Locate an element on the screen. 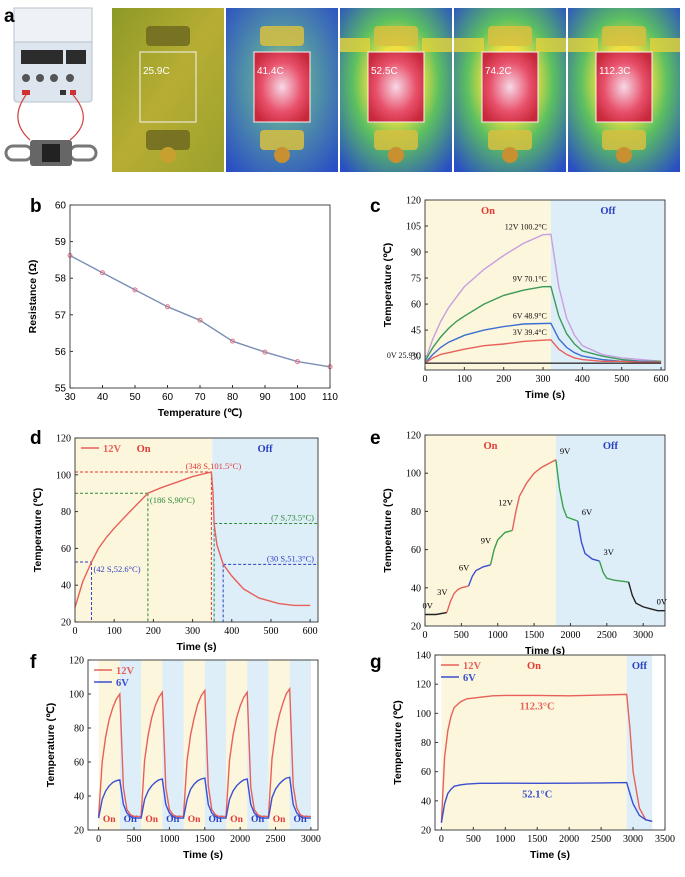 This screenshot has width=685, height=877. temperature-reading: 52.5C is located at coordinates (384, 71).